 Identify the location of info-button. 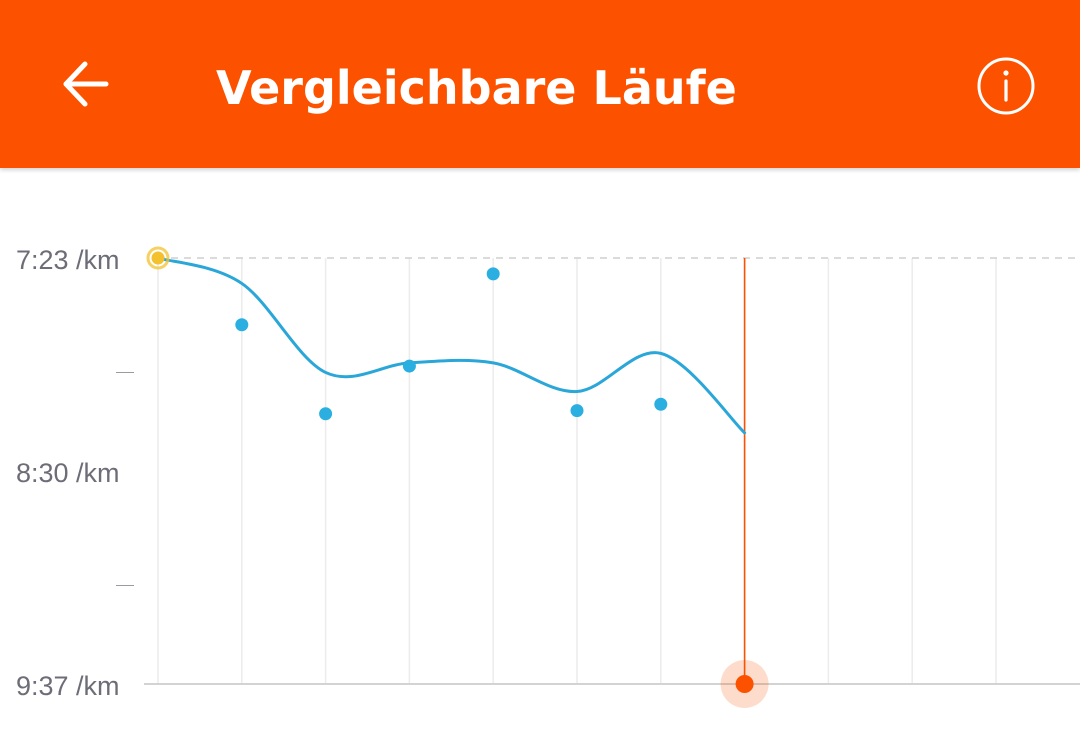
(1006, 86).